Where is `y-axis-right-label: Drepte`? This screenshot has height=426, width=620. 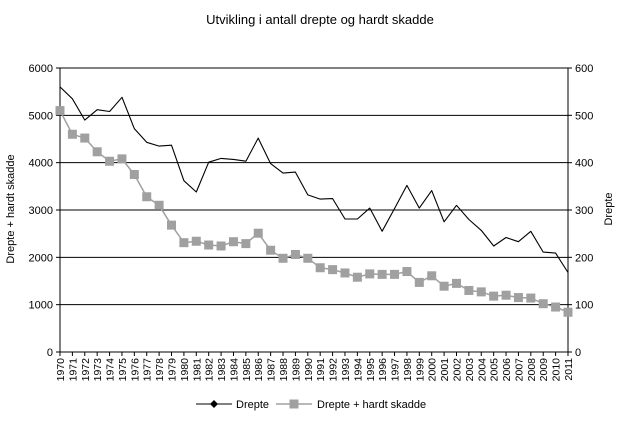
y-axis-right-label: Drepte is located at coordinates (609, 208).